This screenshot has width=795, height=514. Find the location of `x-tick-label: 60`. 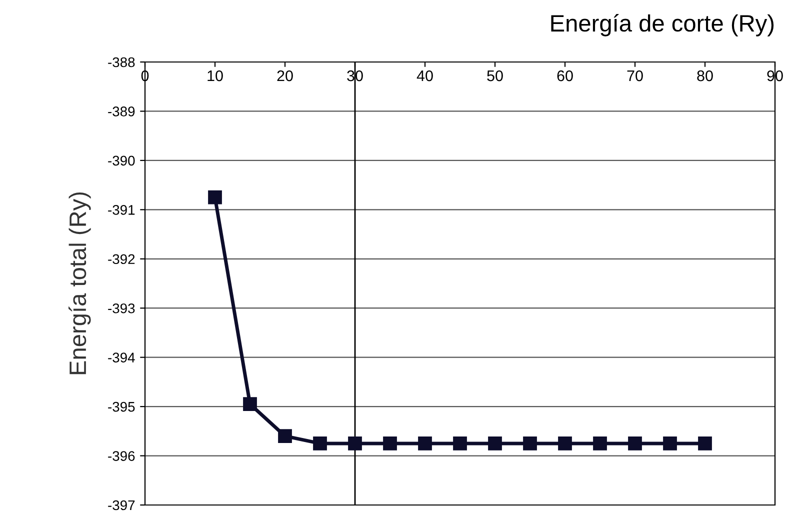

x-tick-label: 60 is located at coordinates (565, 76).